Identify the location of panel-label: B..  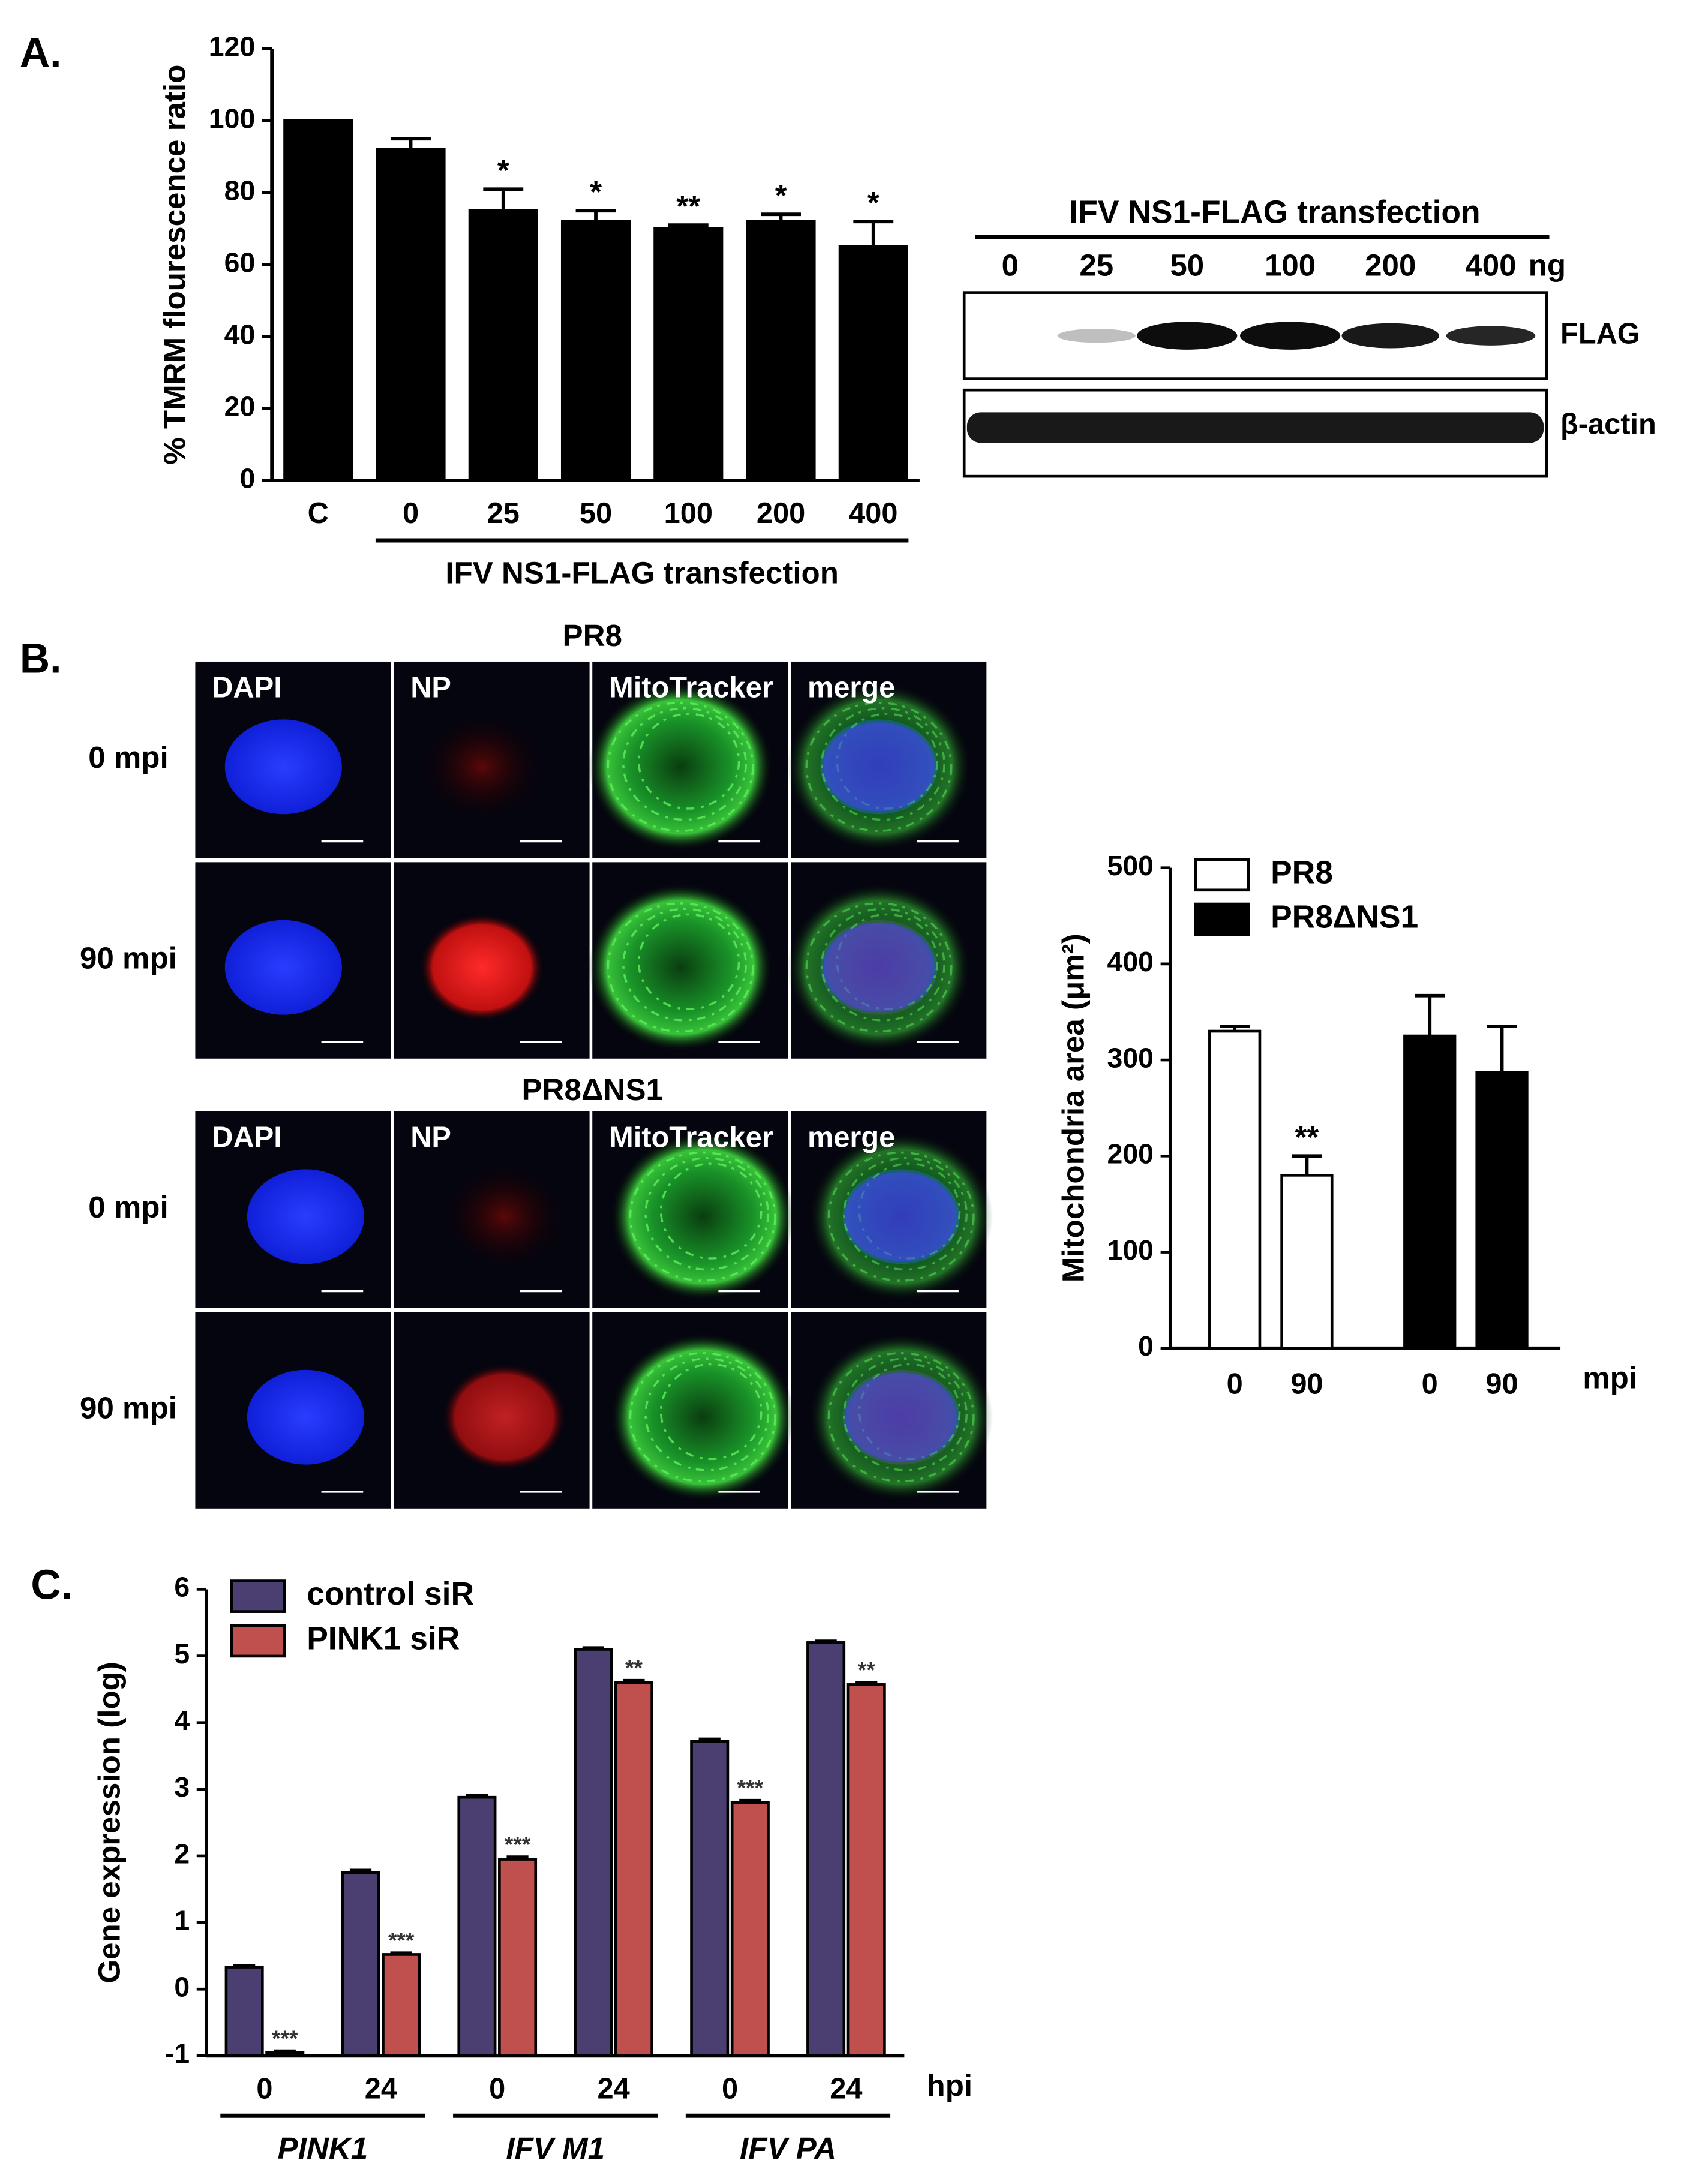
(41, 658).